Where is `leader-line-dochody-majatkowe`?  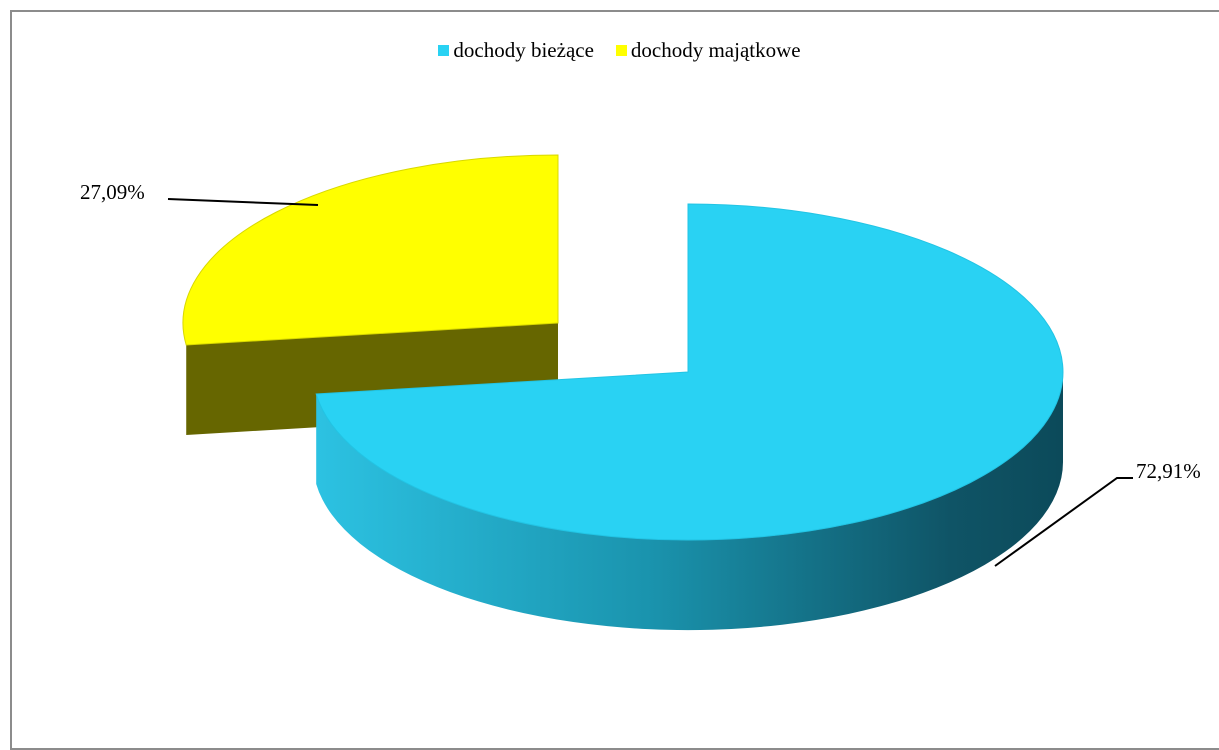
leader-line-dochody-majatkowe is located at coordinates (243, 202).